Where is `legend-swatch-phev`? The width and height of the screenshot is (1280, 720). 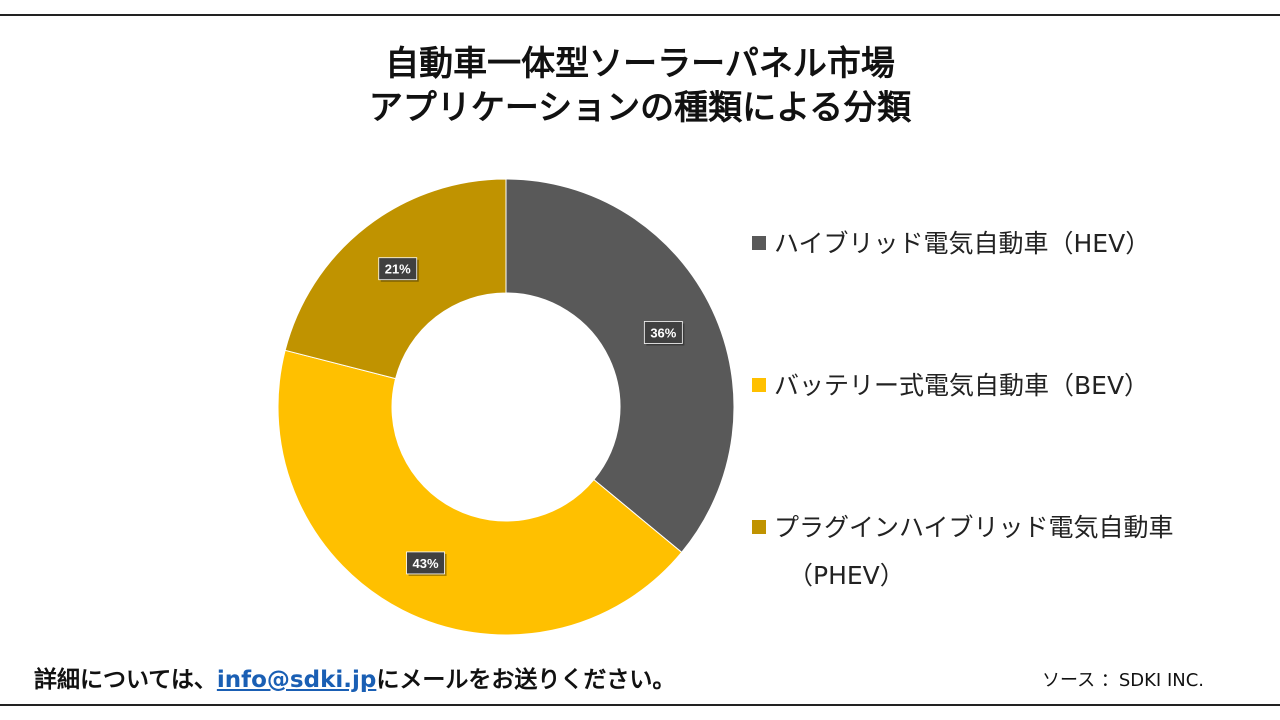
legend-swatch-phev is located at coordinates (759, 527).